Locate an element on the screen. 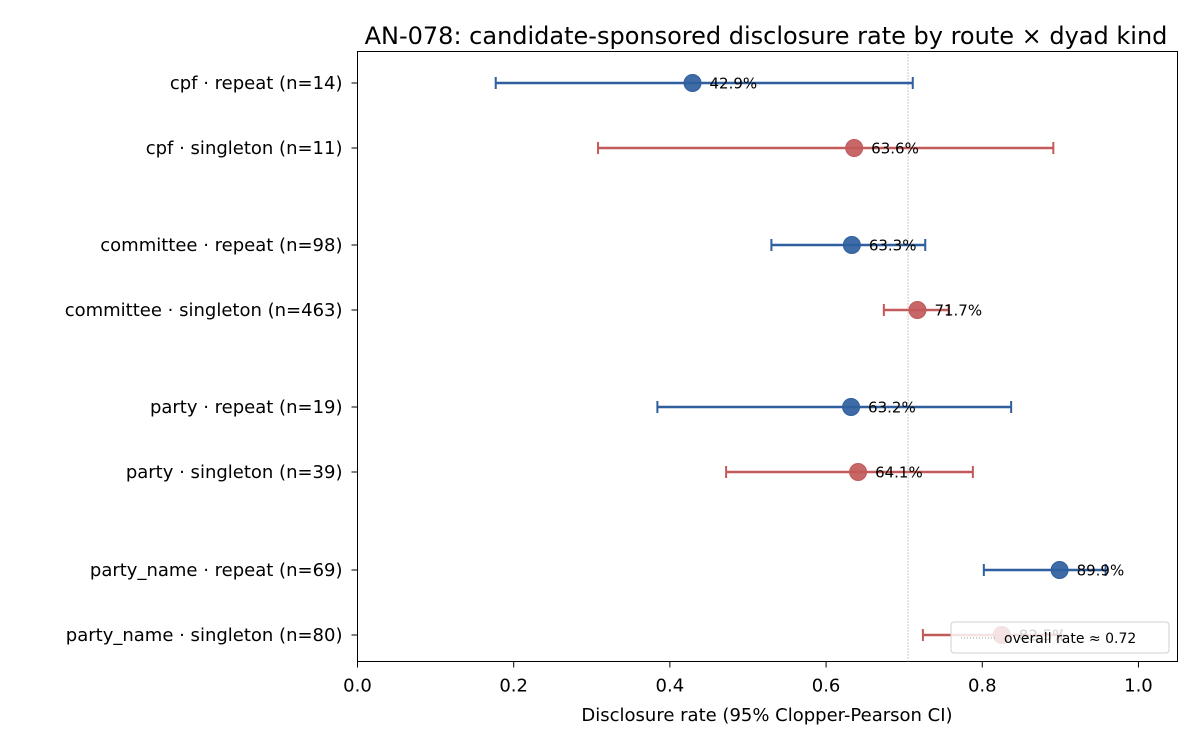 The image size is (1200, 750). rate-label: 63.3% is located at coordinates (893, 246).